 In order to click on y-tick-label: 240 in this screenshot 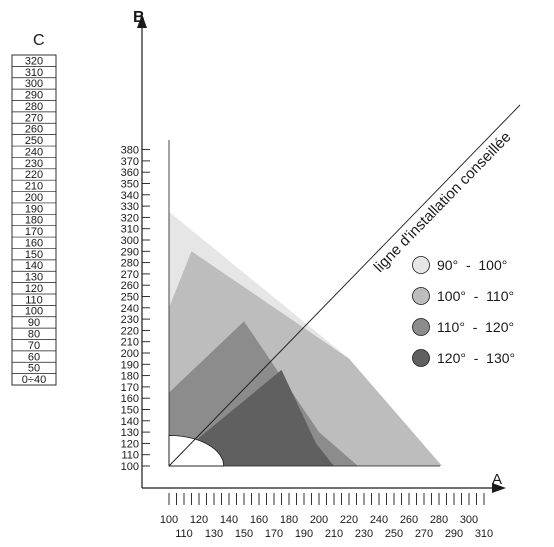, I will do `click(130, 309)`.